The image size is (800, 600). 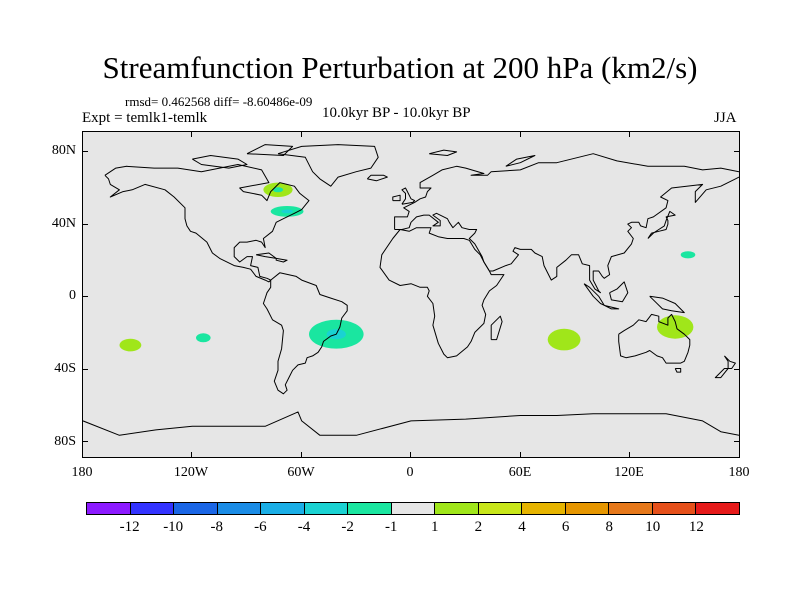 What do you see at coordinates (65, 441) in the screenshot?
I see `y-label-80s: 80S` at bounding box center [65, 441].